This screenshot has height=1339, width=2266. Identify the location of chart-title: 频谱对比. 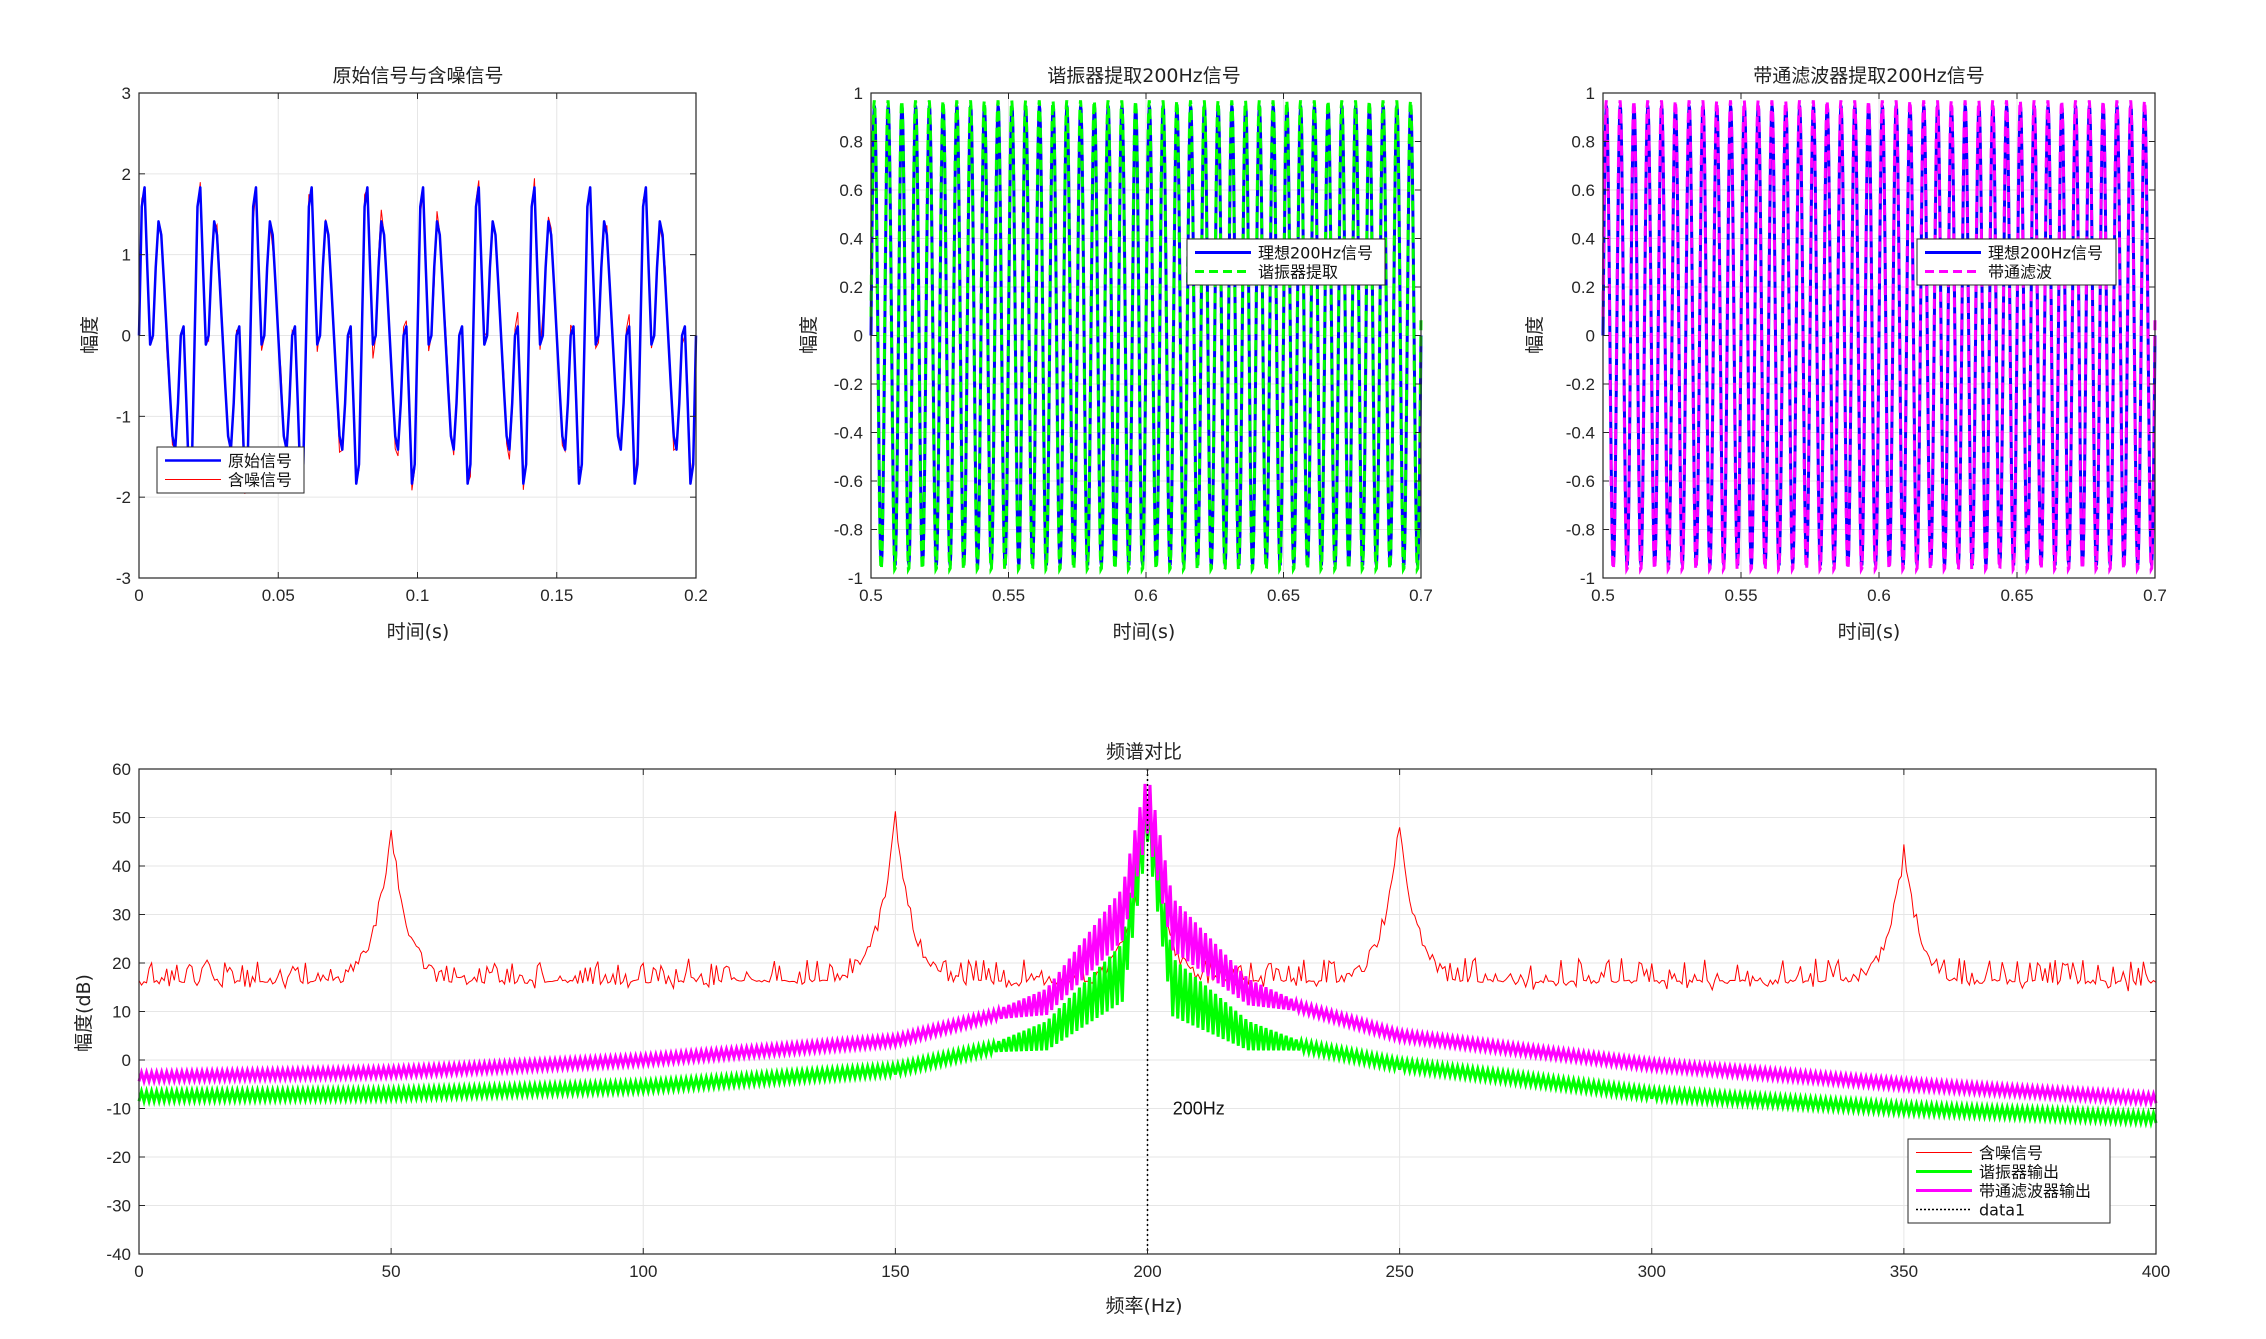
(1144, 752).